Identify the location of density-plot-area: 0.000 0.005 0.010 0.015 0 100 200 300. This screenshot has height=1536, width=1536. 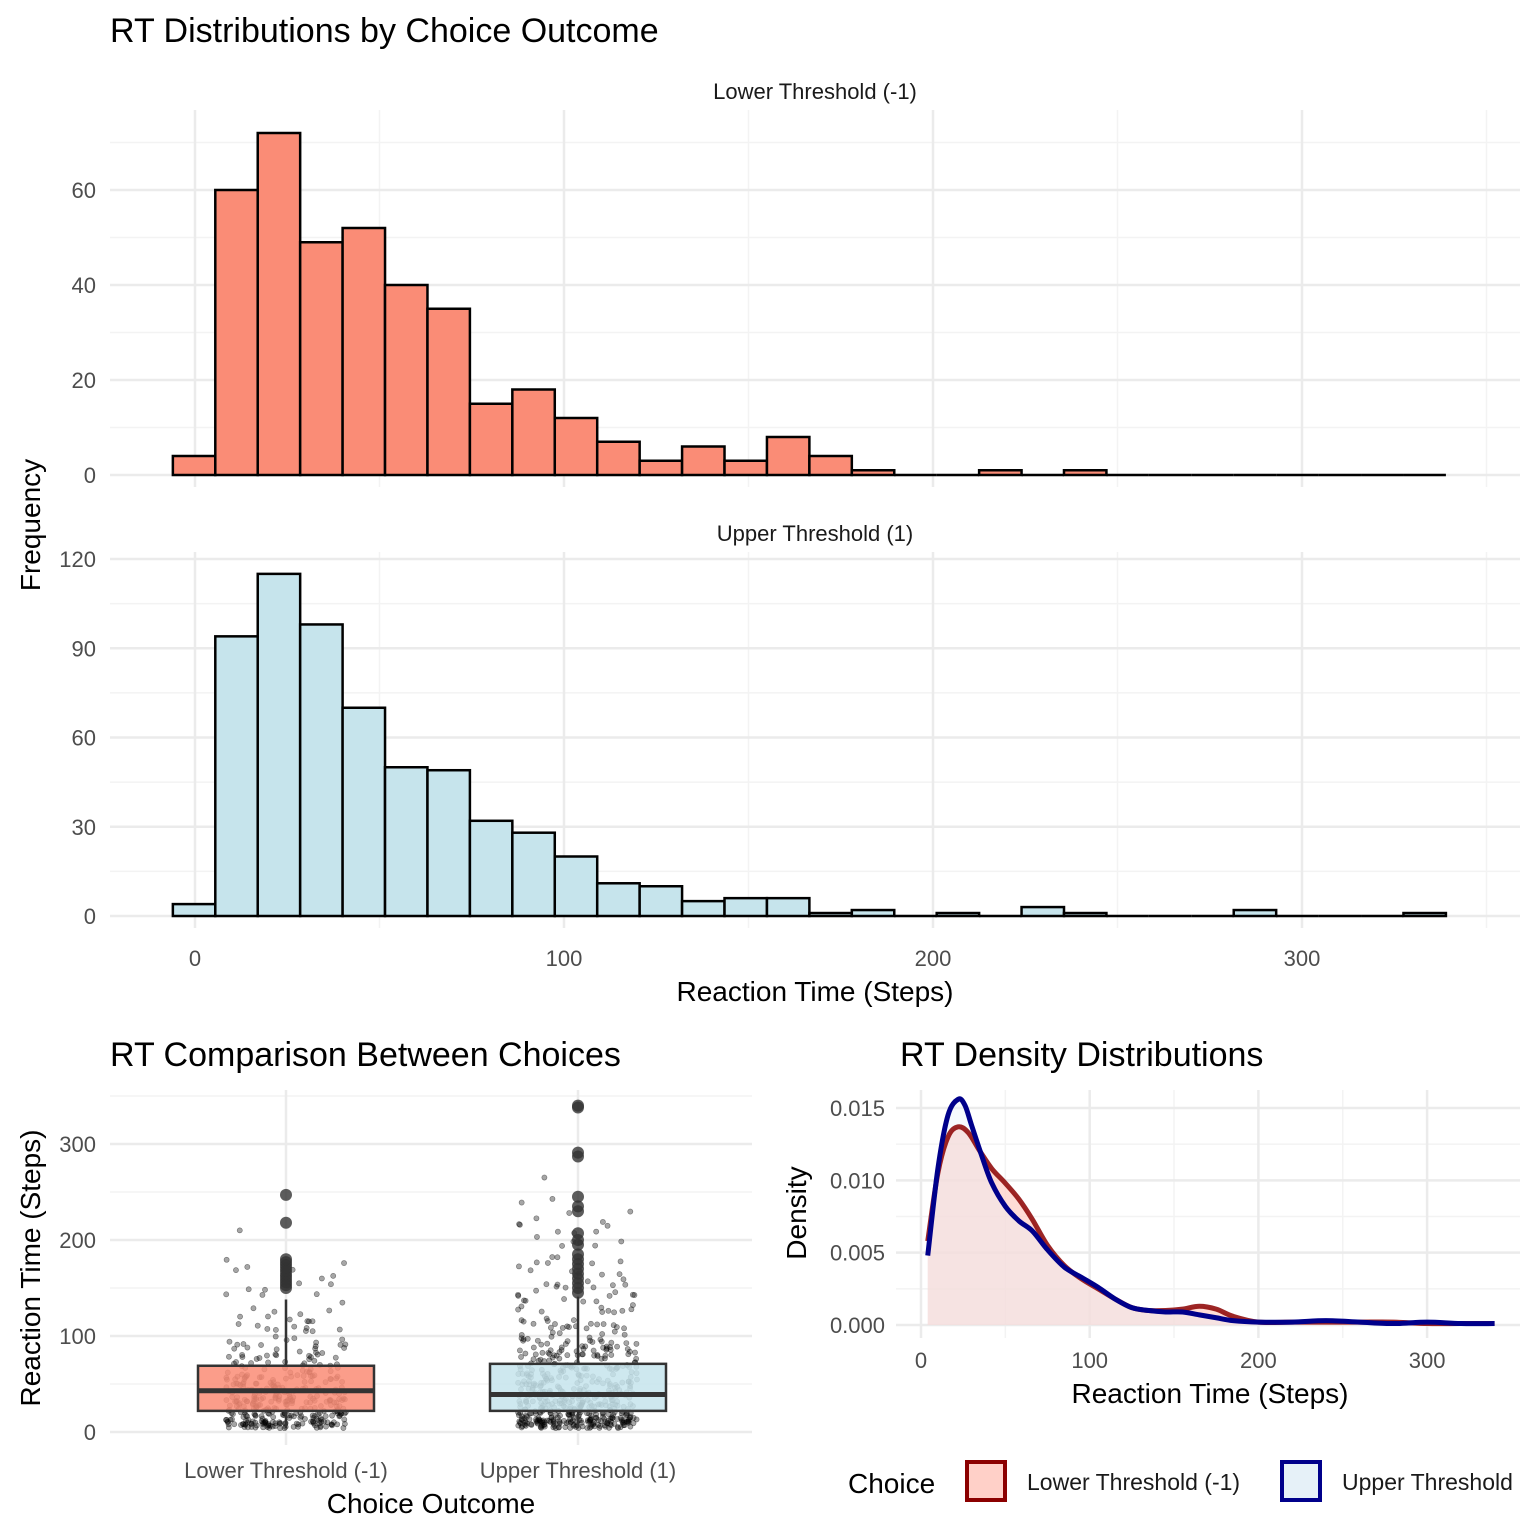
(1175, 1231).